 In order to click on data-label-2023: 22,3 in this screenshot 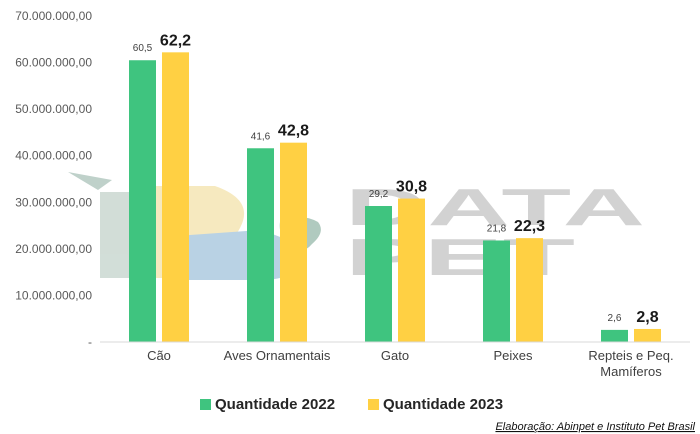, I will do `click(529, 226)`.